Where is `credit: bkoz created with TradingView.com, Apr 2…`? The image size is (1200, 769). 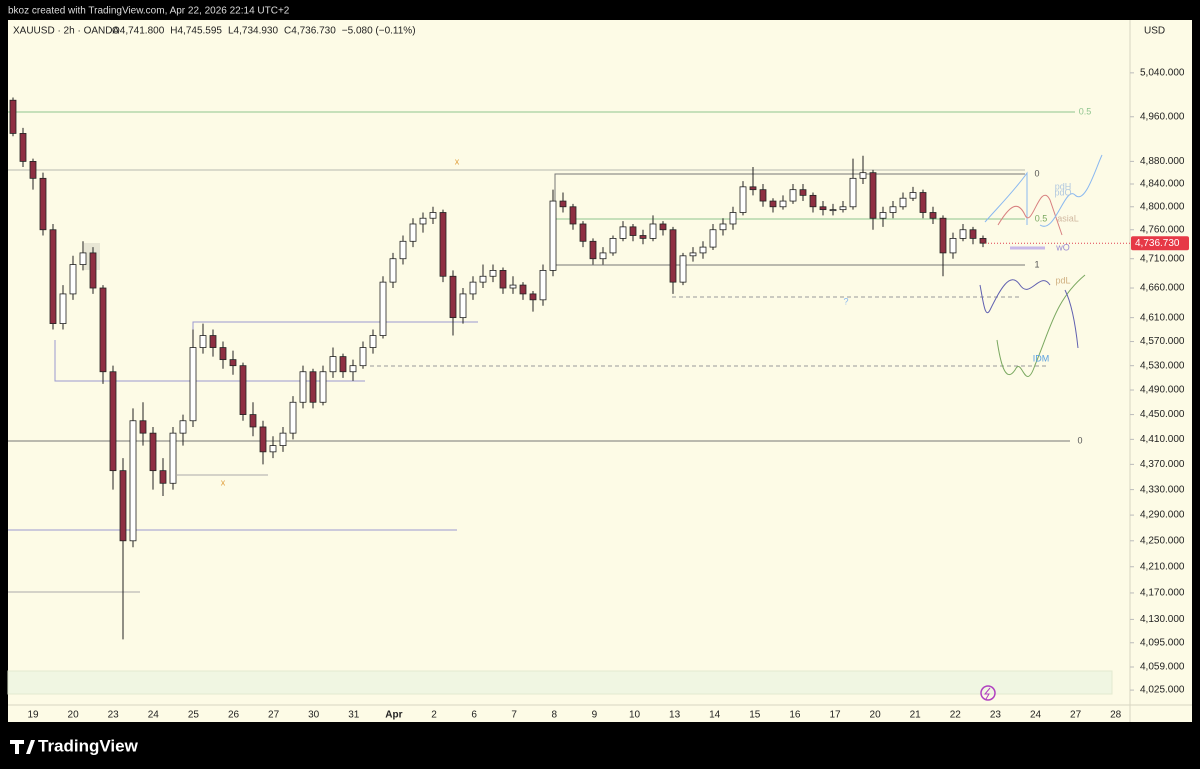
credit: bkoz created with TradingView.com, Apr 2… is located at coordinates (149, 11).